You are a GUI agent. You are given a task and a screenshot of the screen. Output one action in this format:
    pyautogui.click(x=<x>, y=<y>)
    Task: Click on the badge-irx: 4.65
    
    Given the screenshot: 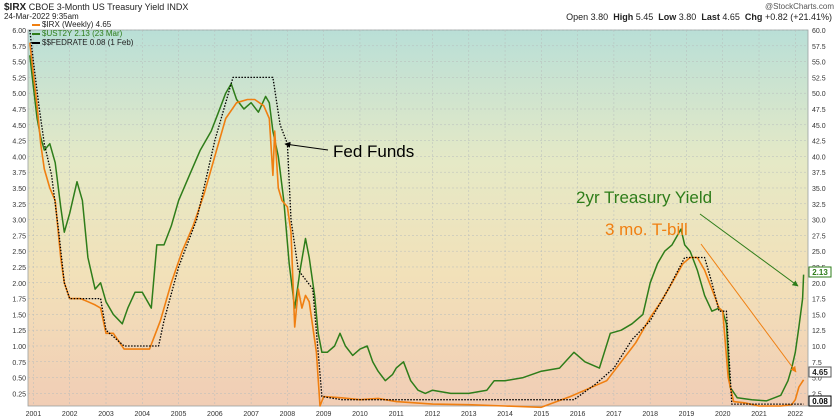 What is the action you would take?
    pyautogui.click(x=820, y=372)
    